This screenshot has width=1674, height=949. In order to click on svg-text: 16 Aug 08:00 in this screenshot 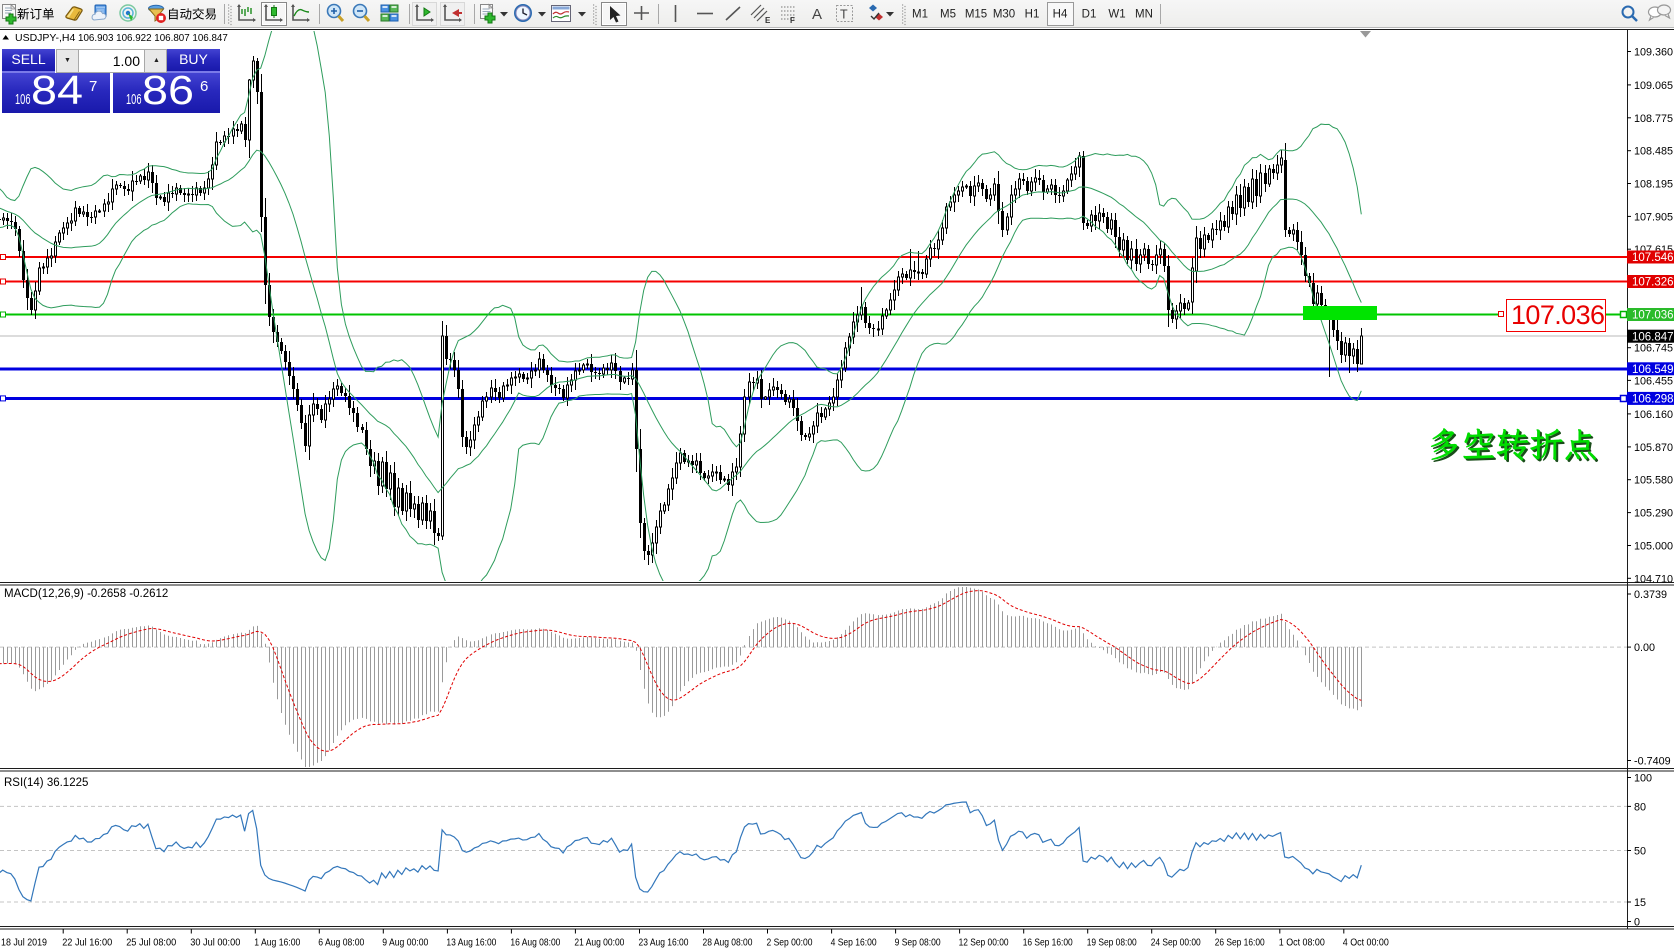, I will do `click(535, 943)`.